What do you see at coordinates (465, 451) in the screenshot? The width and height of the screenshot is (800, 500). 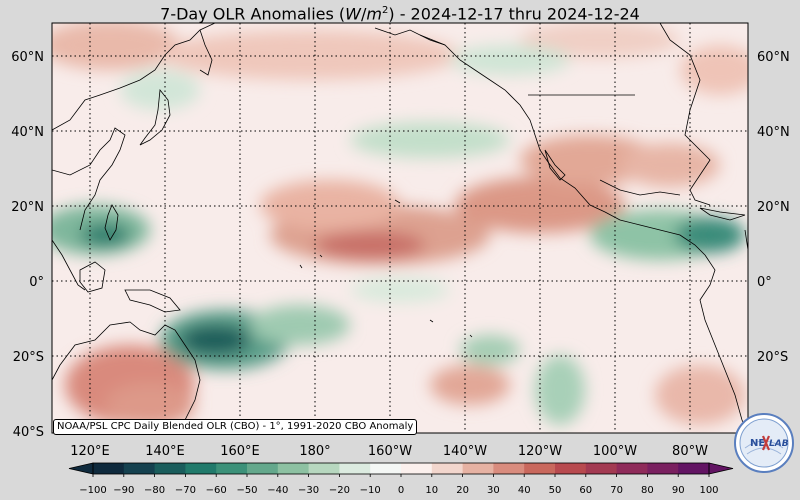 I see `lon-label: 140°W` at bounding box center [465, 451].